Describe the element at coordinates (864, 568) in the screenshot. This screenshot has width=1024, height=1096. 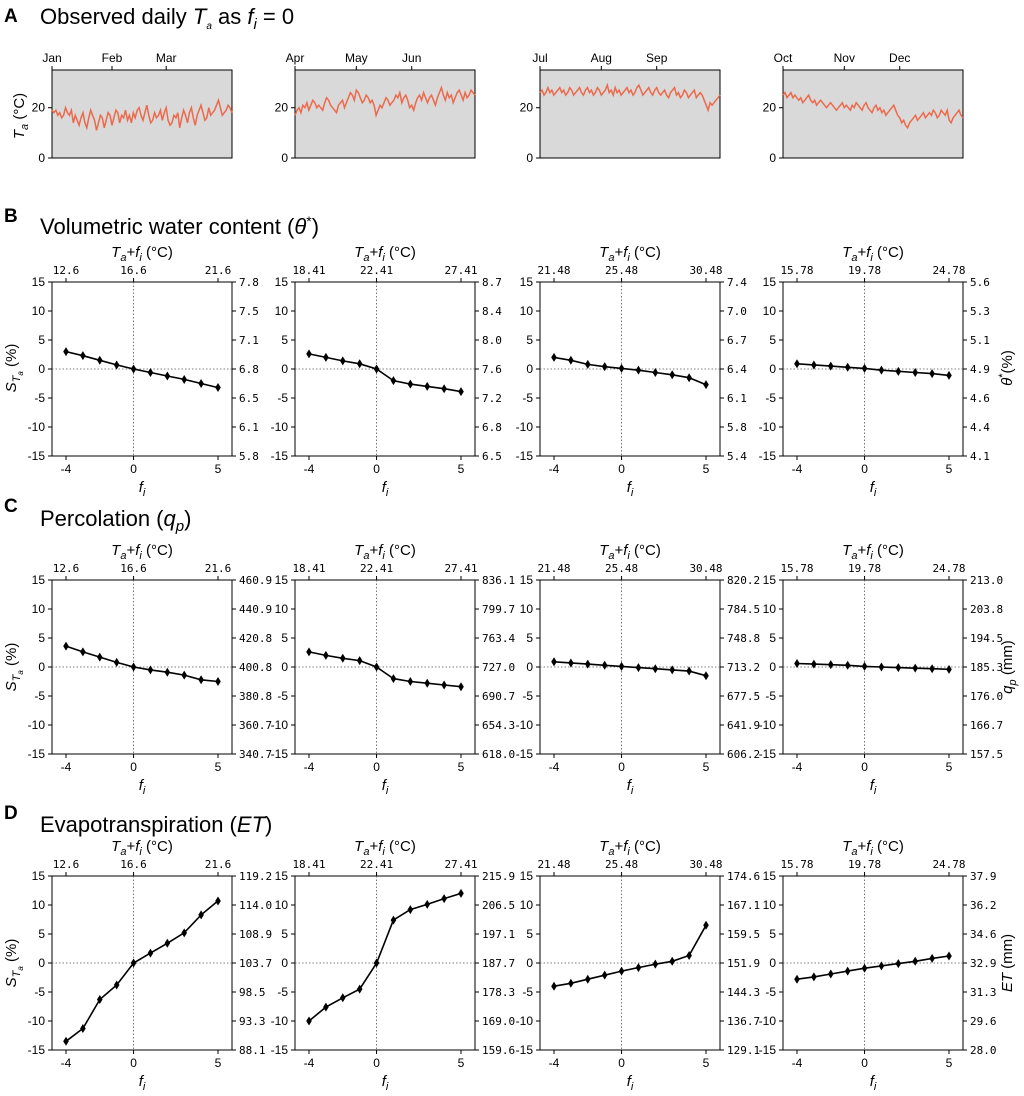
I see `top-tick-label: 19.78` at that location.